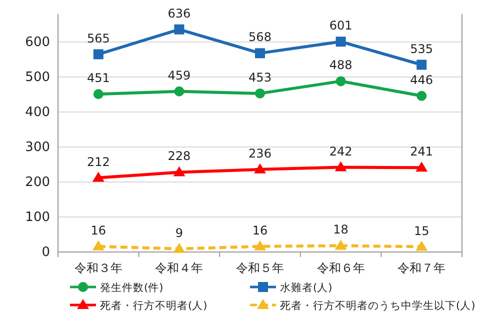 The height and width of the screenshot is (320, 480). What do you see at coordinates (37, 217) in the screenshot?
I see `y-tick-label: 100` at bounding box center [37, 217].